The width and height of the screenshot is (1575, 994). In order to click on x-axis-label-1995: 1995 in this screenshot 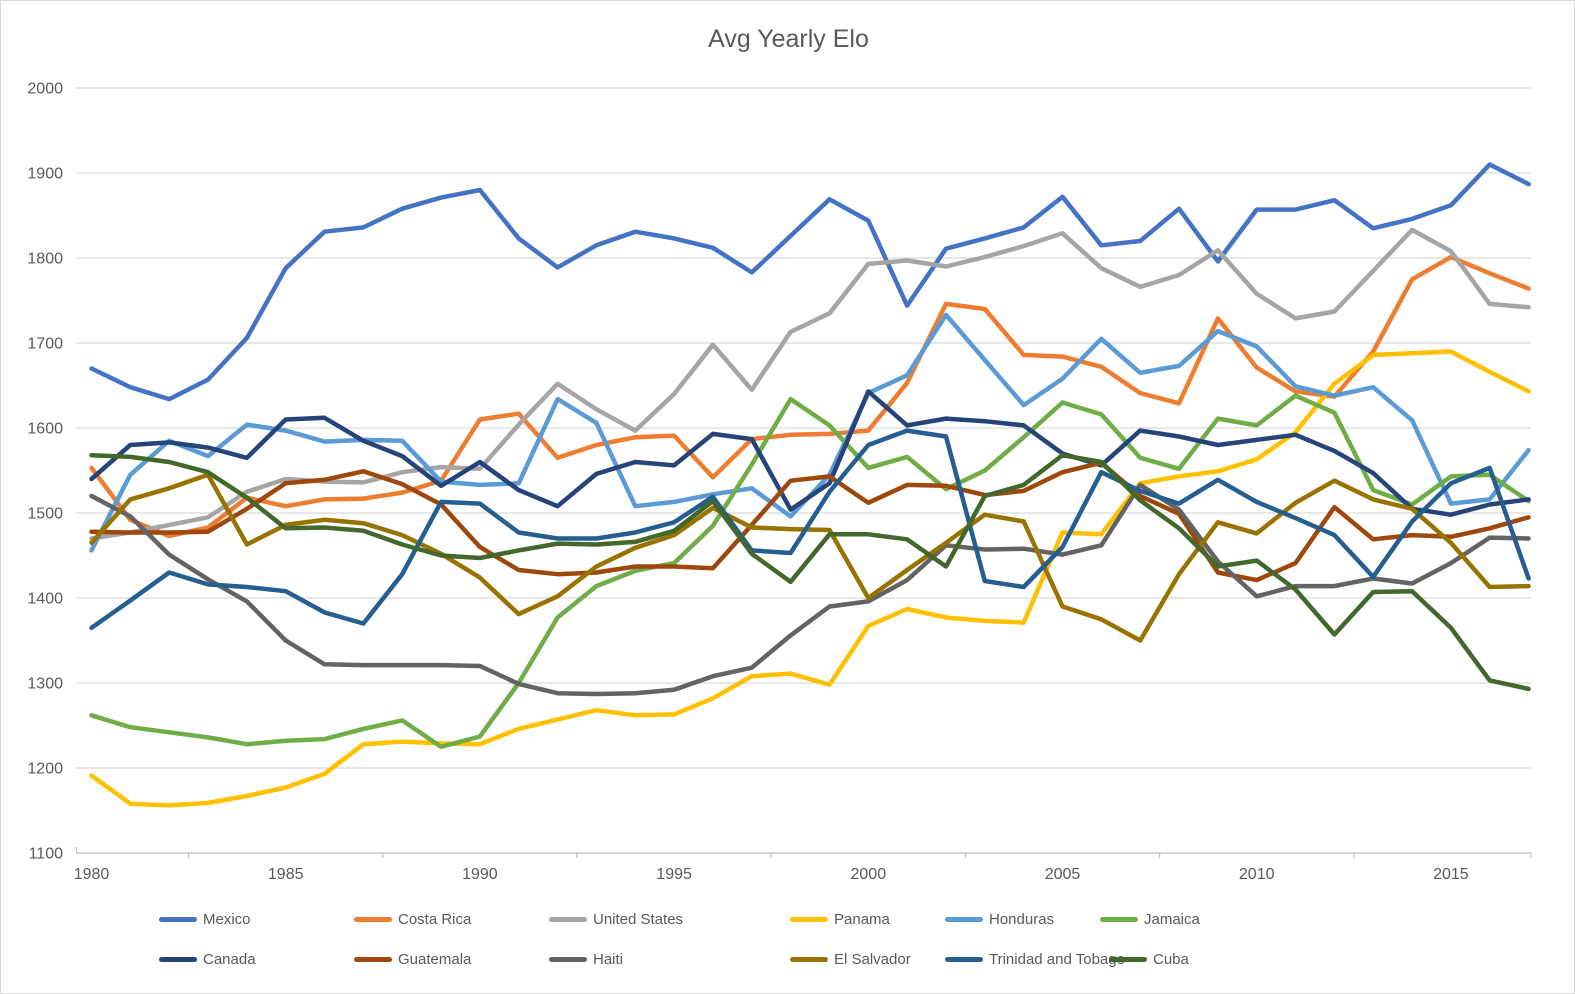, I will do `click(674, 874)`.